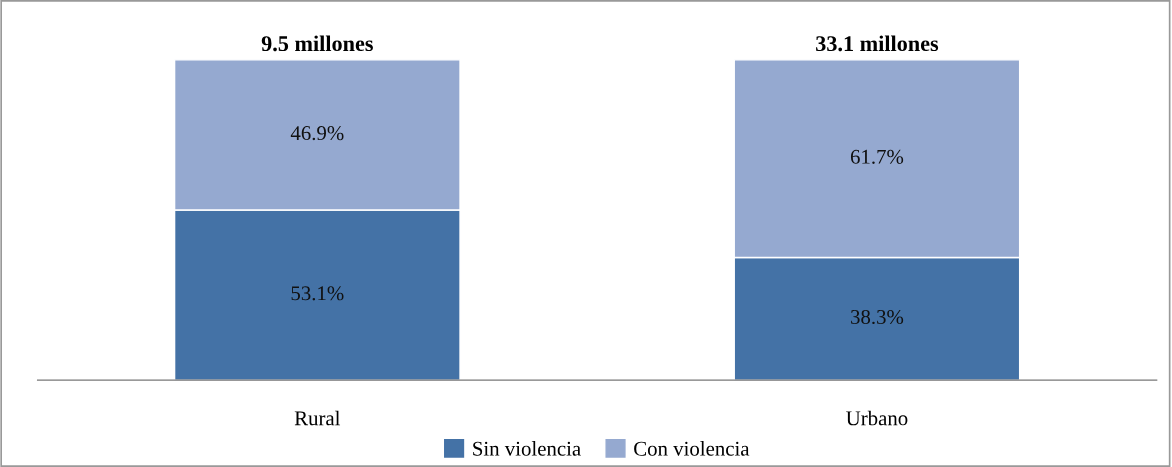 Image resolution: width=1172 pixels, height=467 pixels. I want to click on annotation: 33.1 millones, so click(877, 43).